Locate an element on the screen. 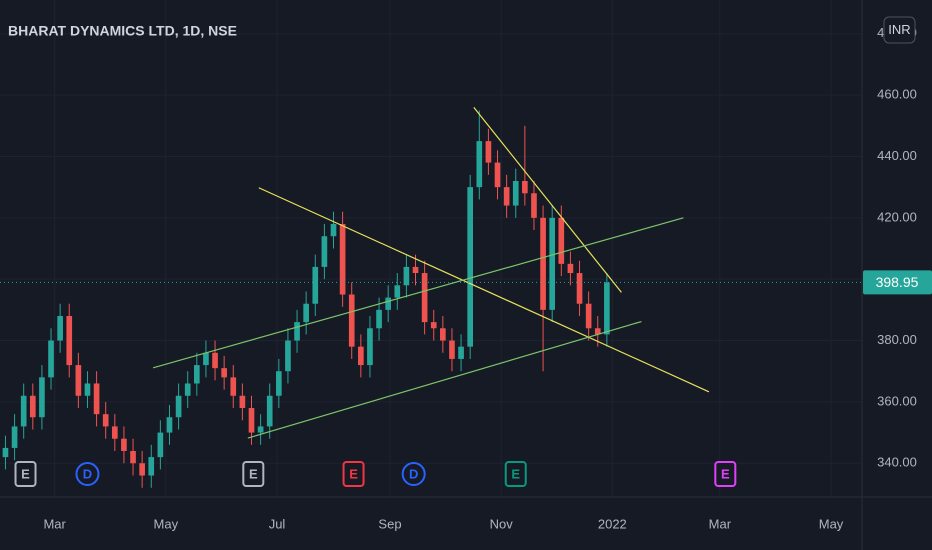 This screenshot has height=550, width=932. currency-label: INR is located at coordinates (899, 29).